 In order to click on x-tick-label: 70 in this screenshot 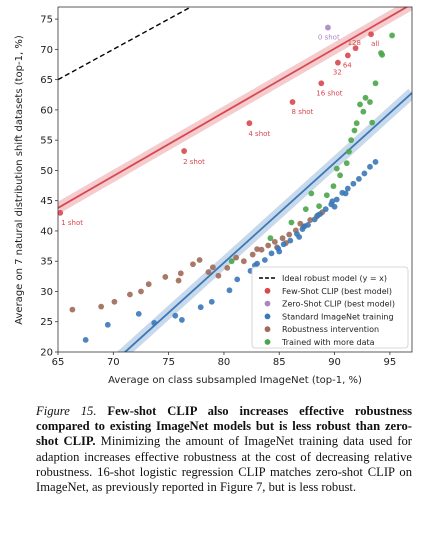, I will do `click(113, 362)`.